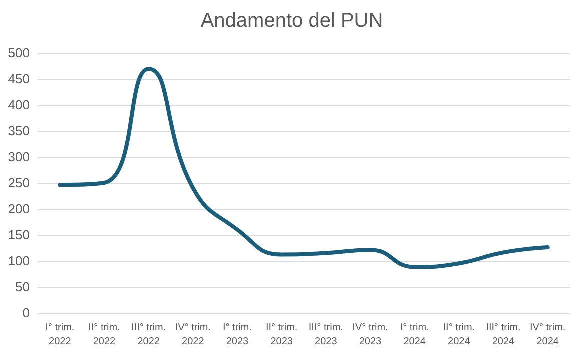 This screenshot has height=351, width=584. What do you see at coordinates (19, 79) in the screenshot?
I see `y-tick-label: 450` at bounding box center [19, 79].